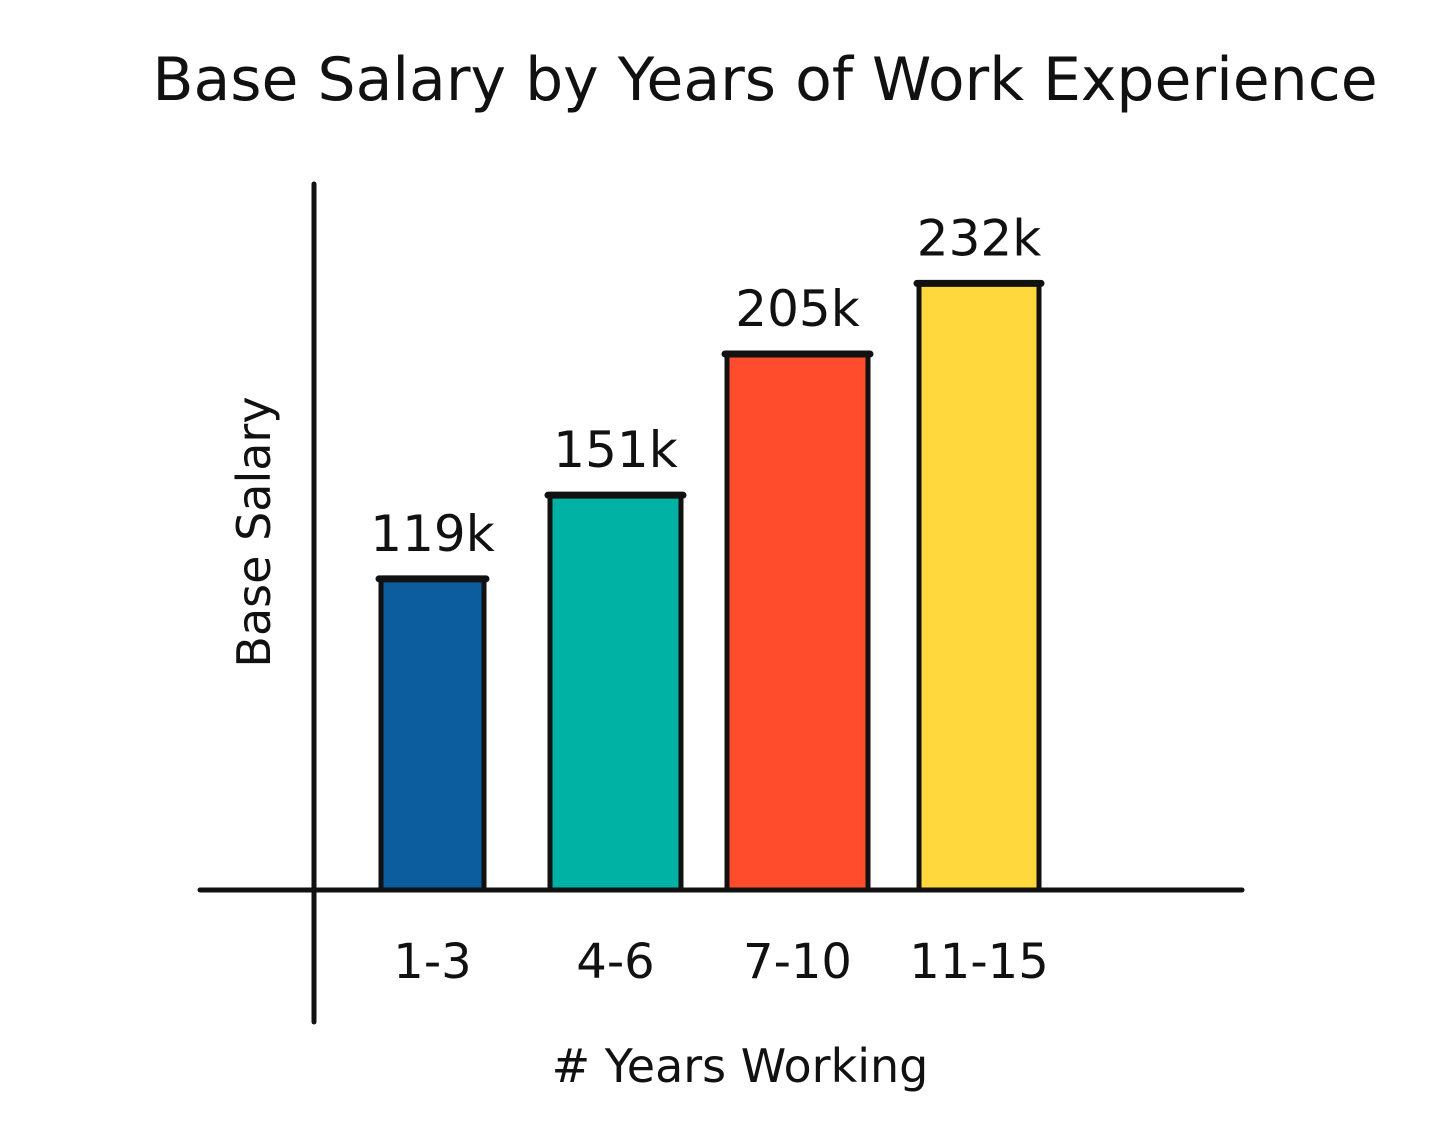 Image resolution: width=1456 pixels, height=1131 pixels. Describe the element at coordinates (432, 962) in the screenshot. I see `tick-label-1-3: 1-3` at that location.